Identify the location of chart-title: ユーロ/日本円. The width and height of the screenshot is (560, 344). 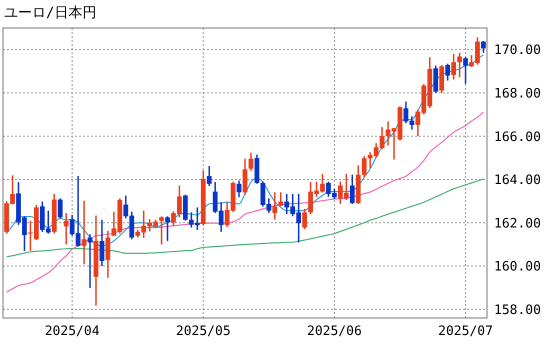
(50, 13).